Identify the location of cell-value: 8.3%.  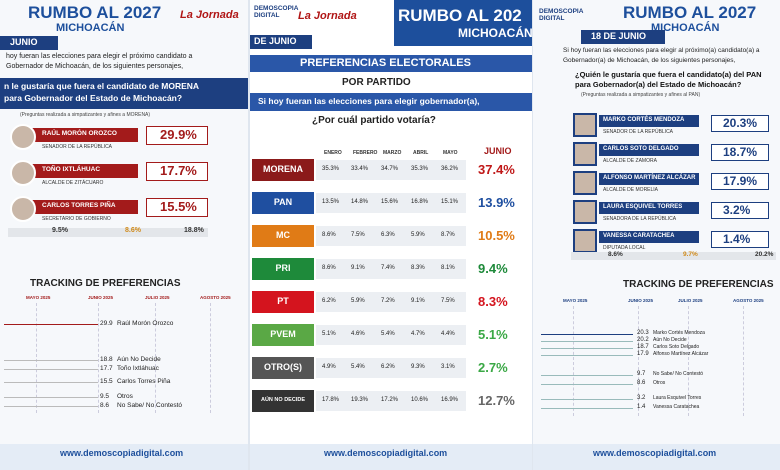
(418, 268).